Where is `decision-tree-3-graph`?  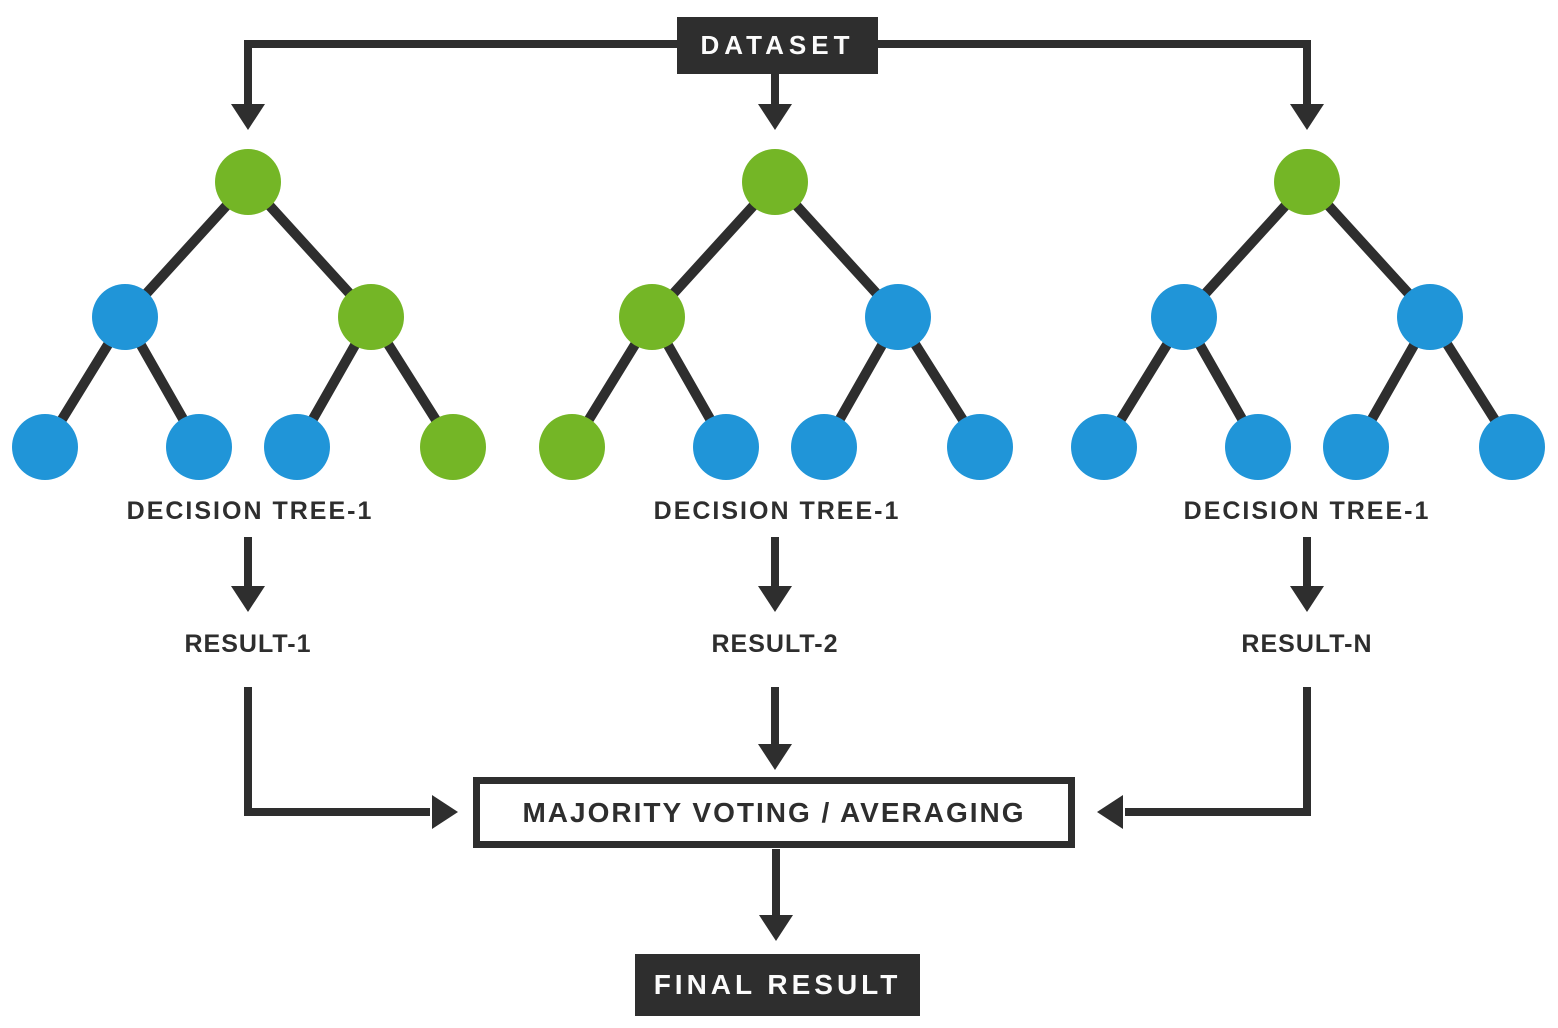
decision-tree-3-graph is located at coordinates (1308, 314).